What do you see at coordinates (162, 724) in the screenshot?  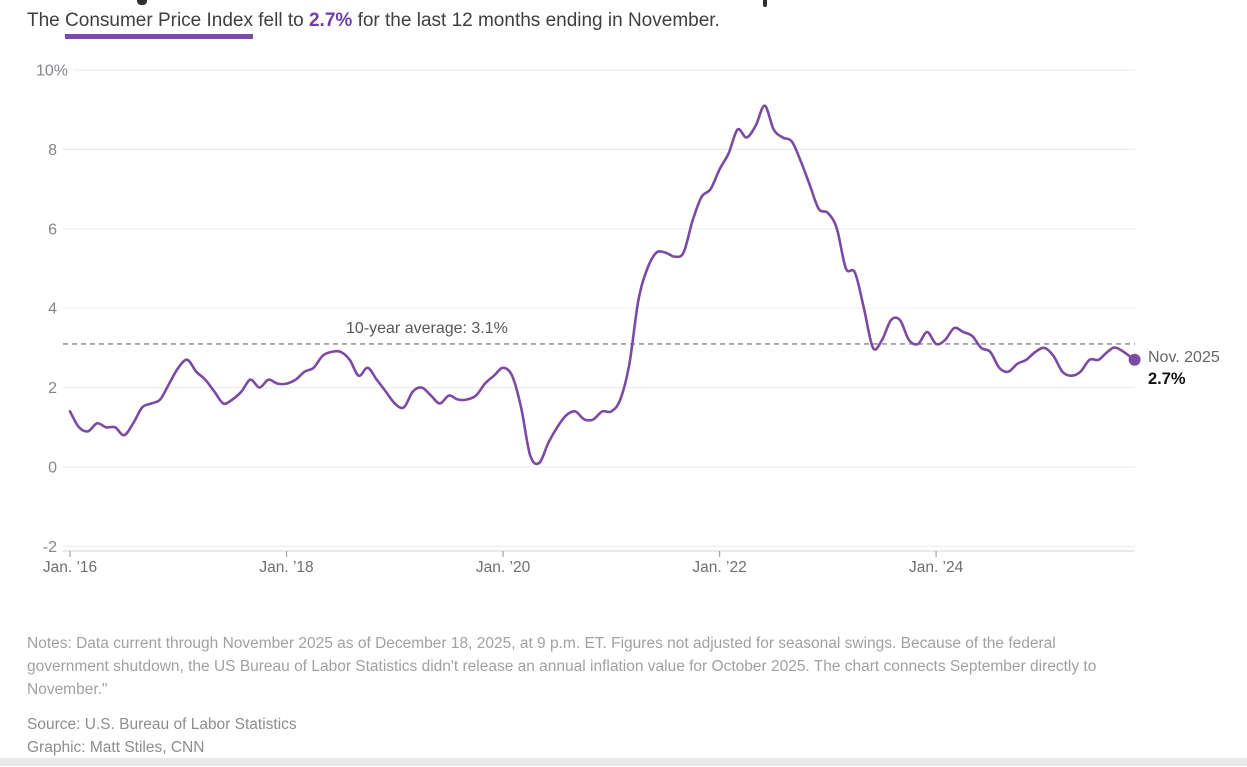 I see `source-credit: Source: U.S. Bureau of Labor Statistics` at bounding box center [162, 724].